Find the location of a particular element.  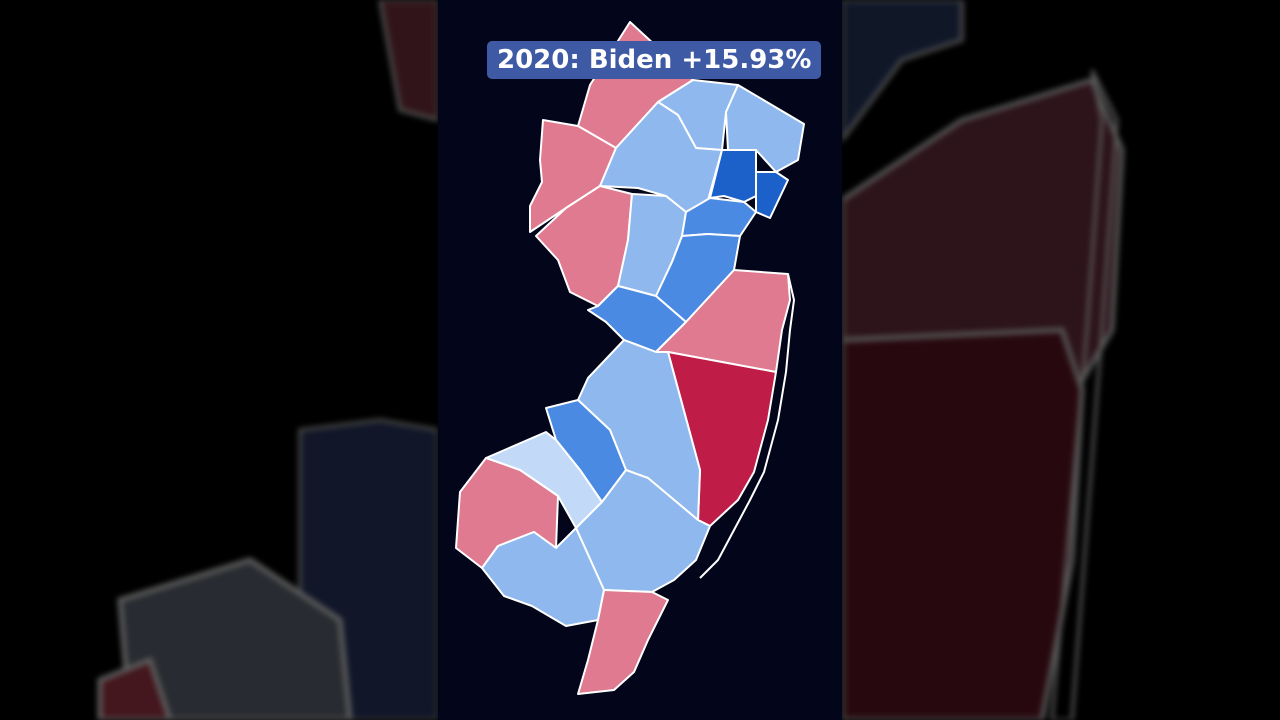

county-bergen is located at coordinates (765, 128).